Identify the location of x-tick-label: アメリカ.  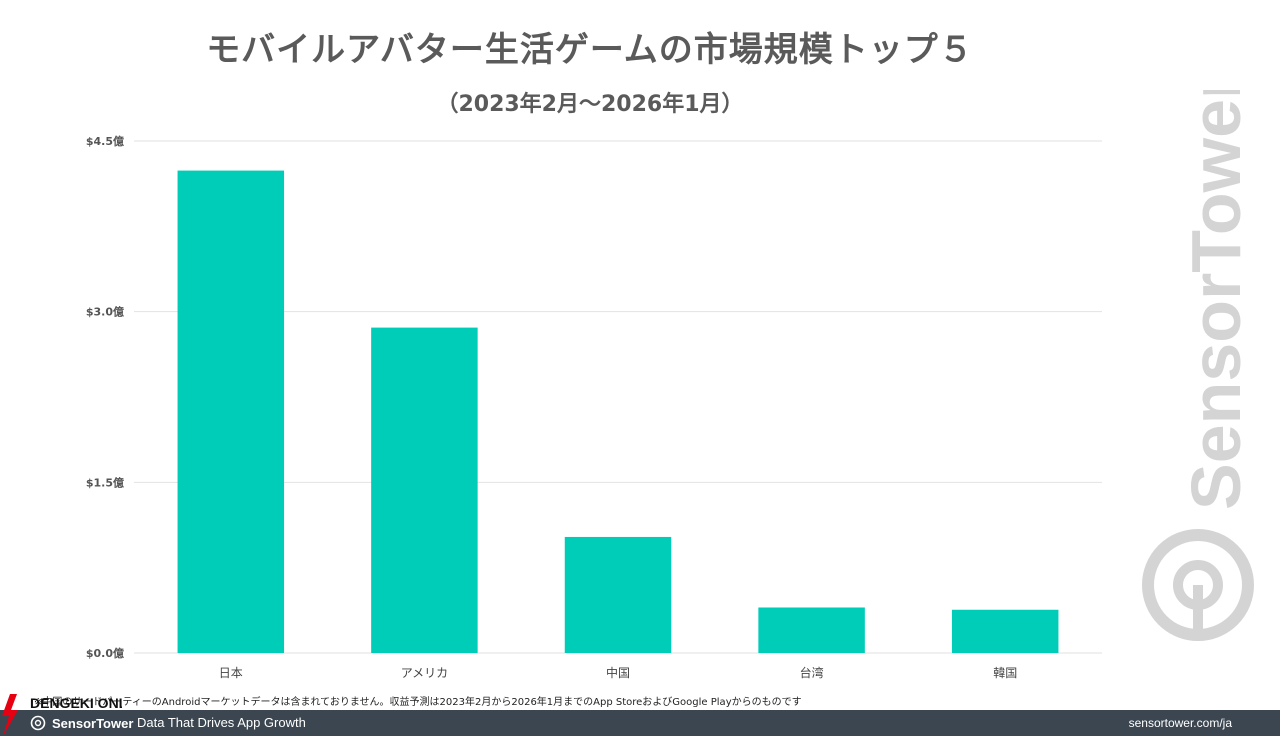
(424, 673).